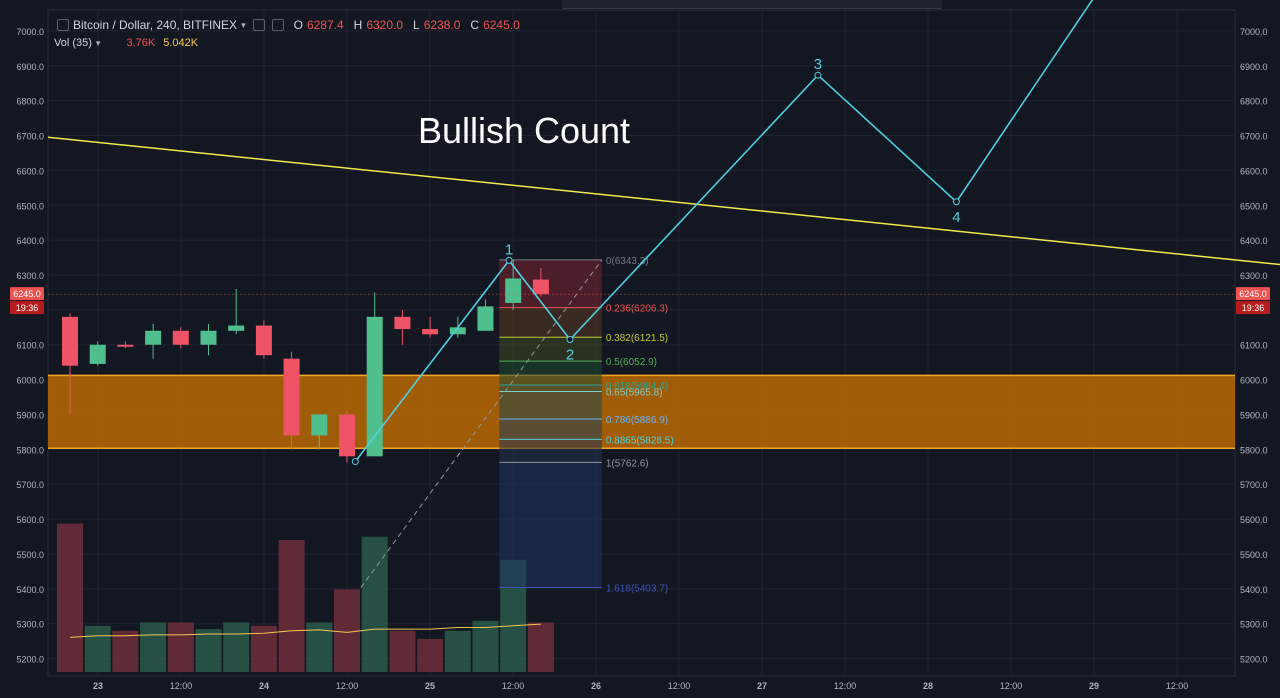  Describe the element at coordinates (430, 686) in the screenshot. I see `x-tick-label: 25` at that location.